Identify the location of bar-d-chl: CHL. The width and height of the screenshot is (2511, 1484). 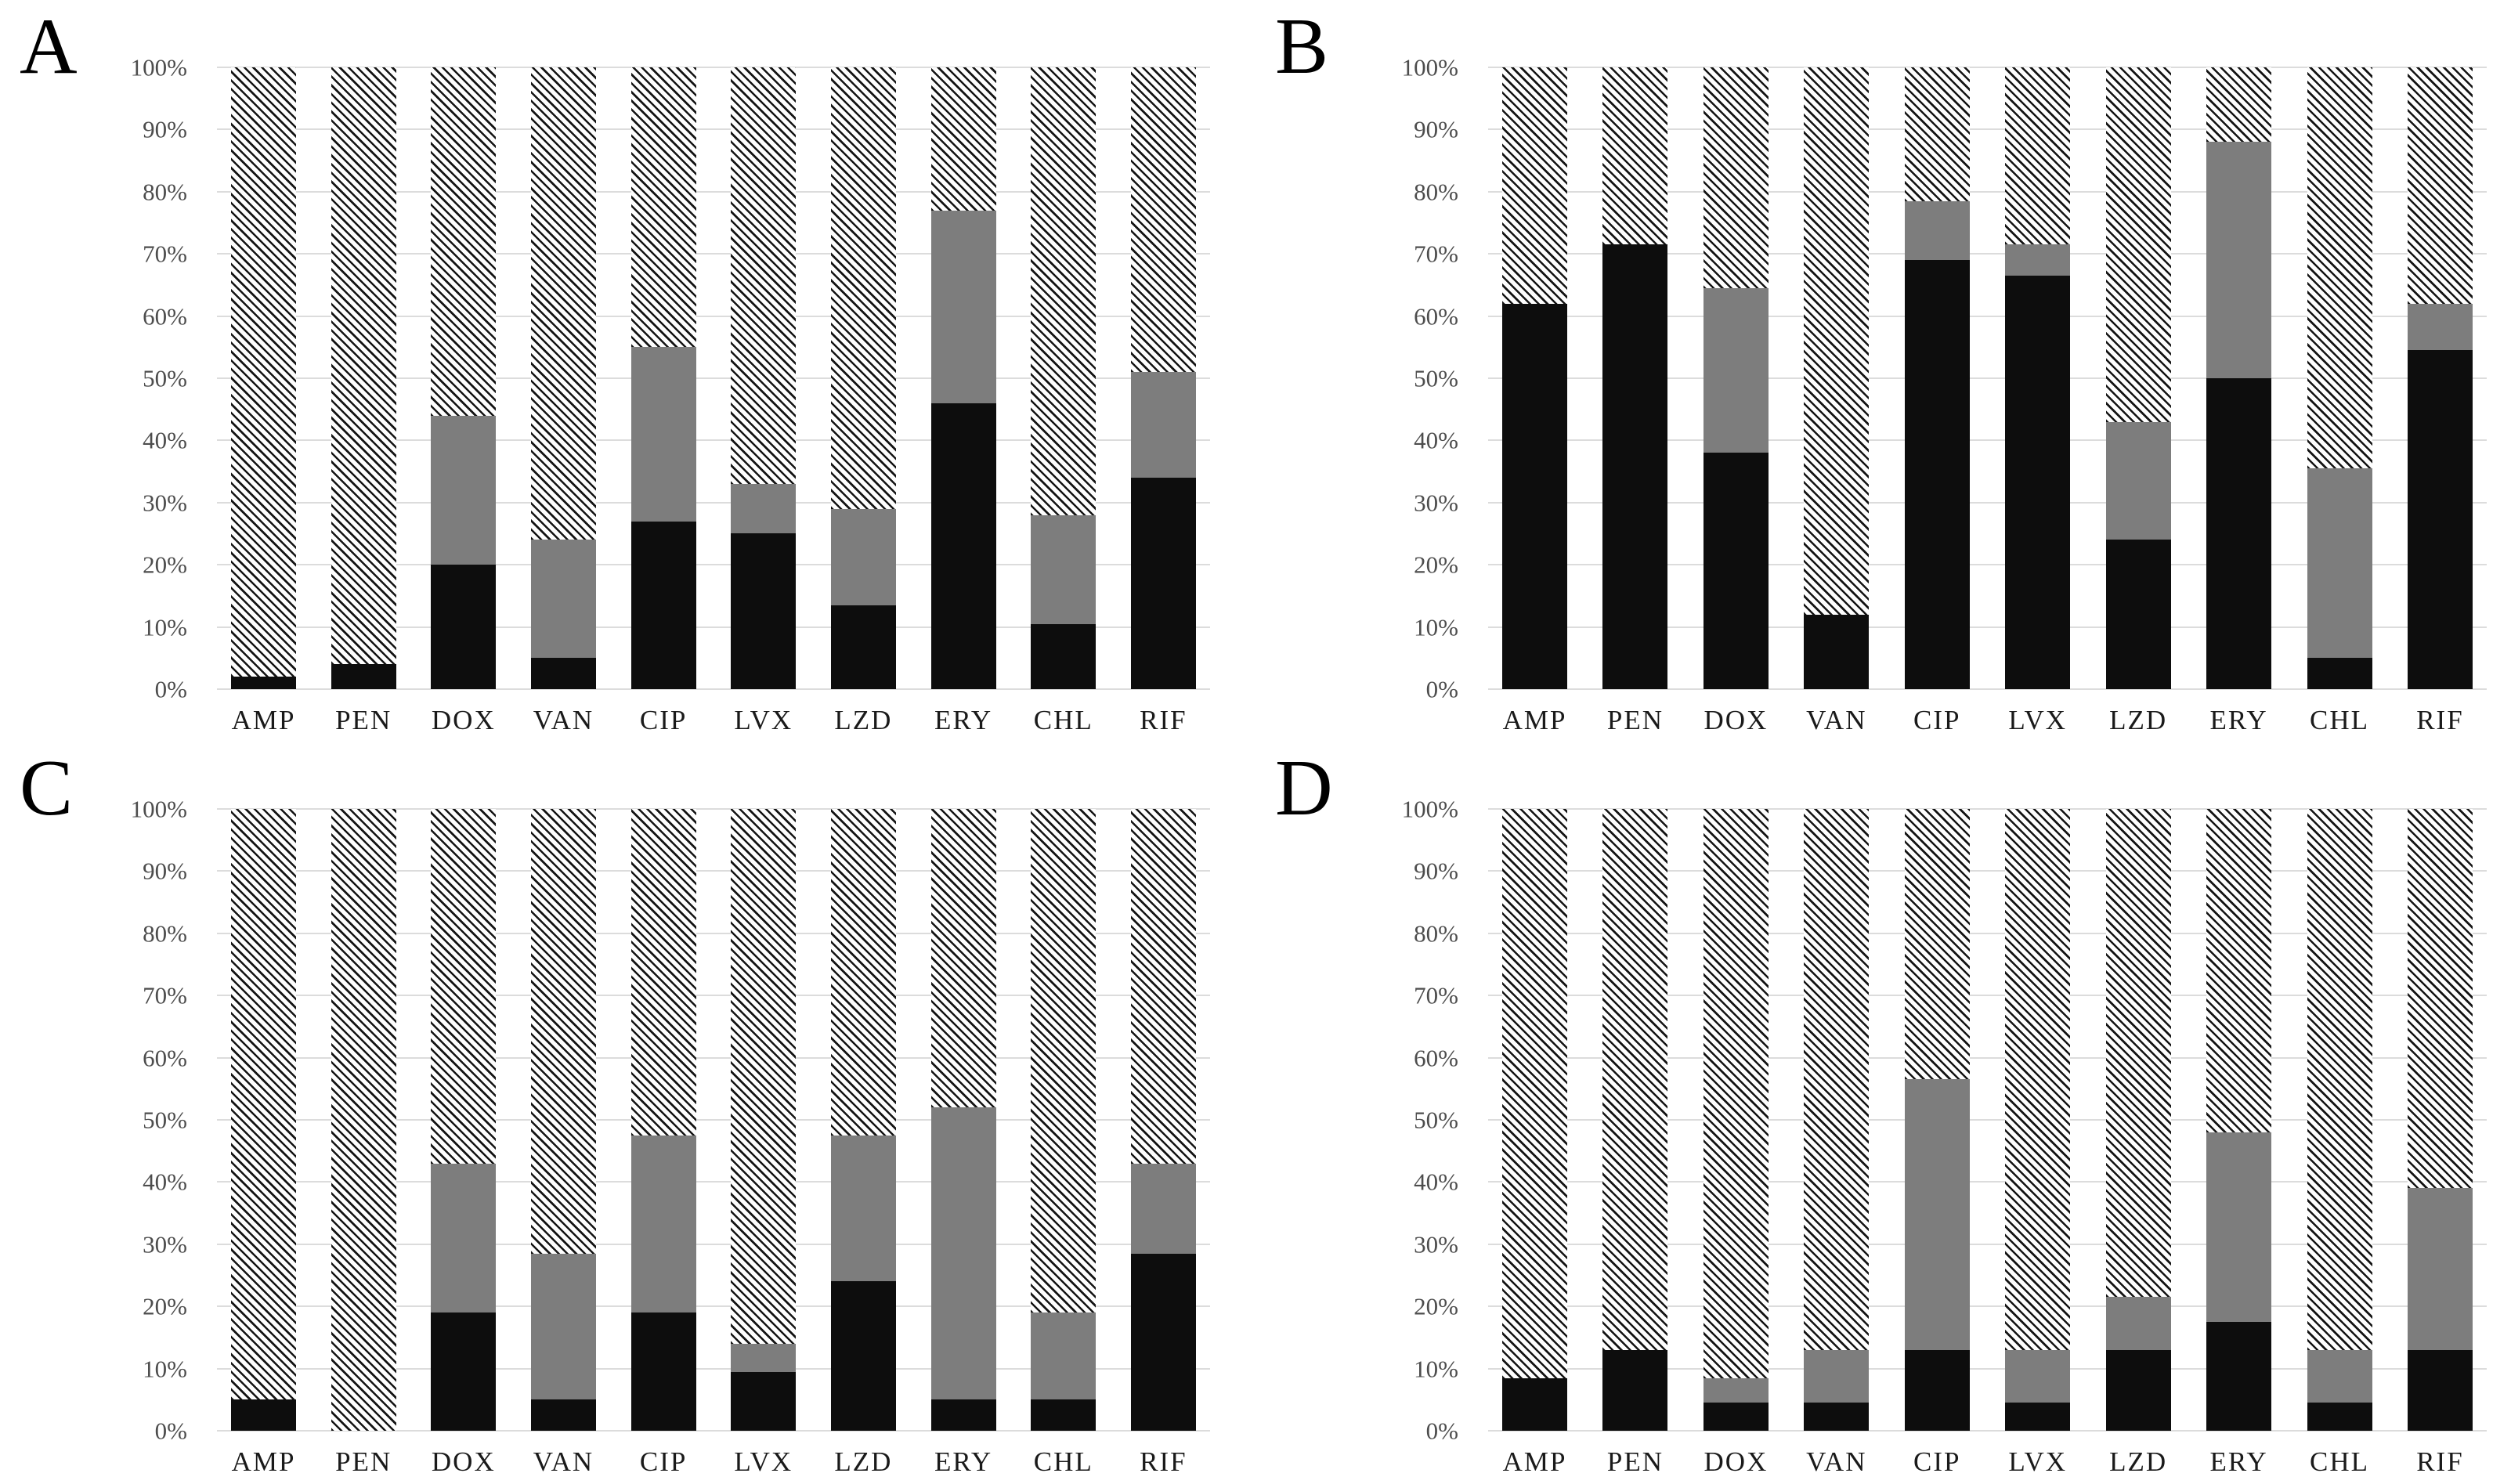
(2339, 1142).